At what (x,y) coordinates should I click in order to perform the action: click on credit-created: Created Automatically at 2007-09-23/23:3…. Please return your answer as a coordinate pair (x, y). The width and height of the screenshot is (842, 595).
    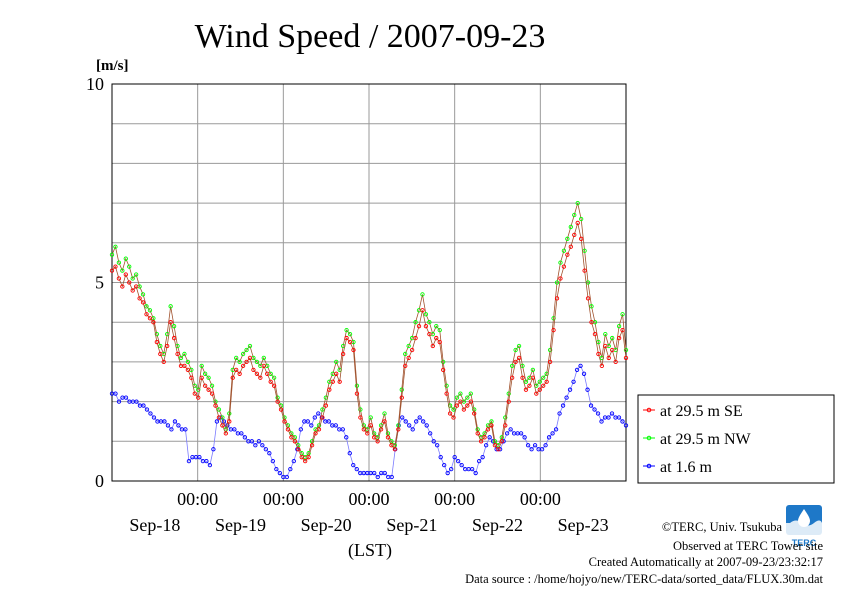
    Looking at the image, I should click on (706, 562).